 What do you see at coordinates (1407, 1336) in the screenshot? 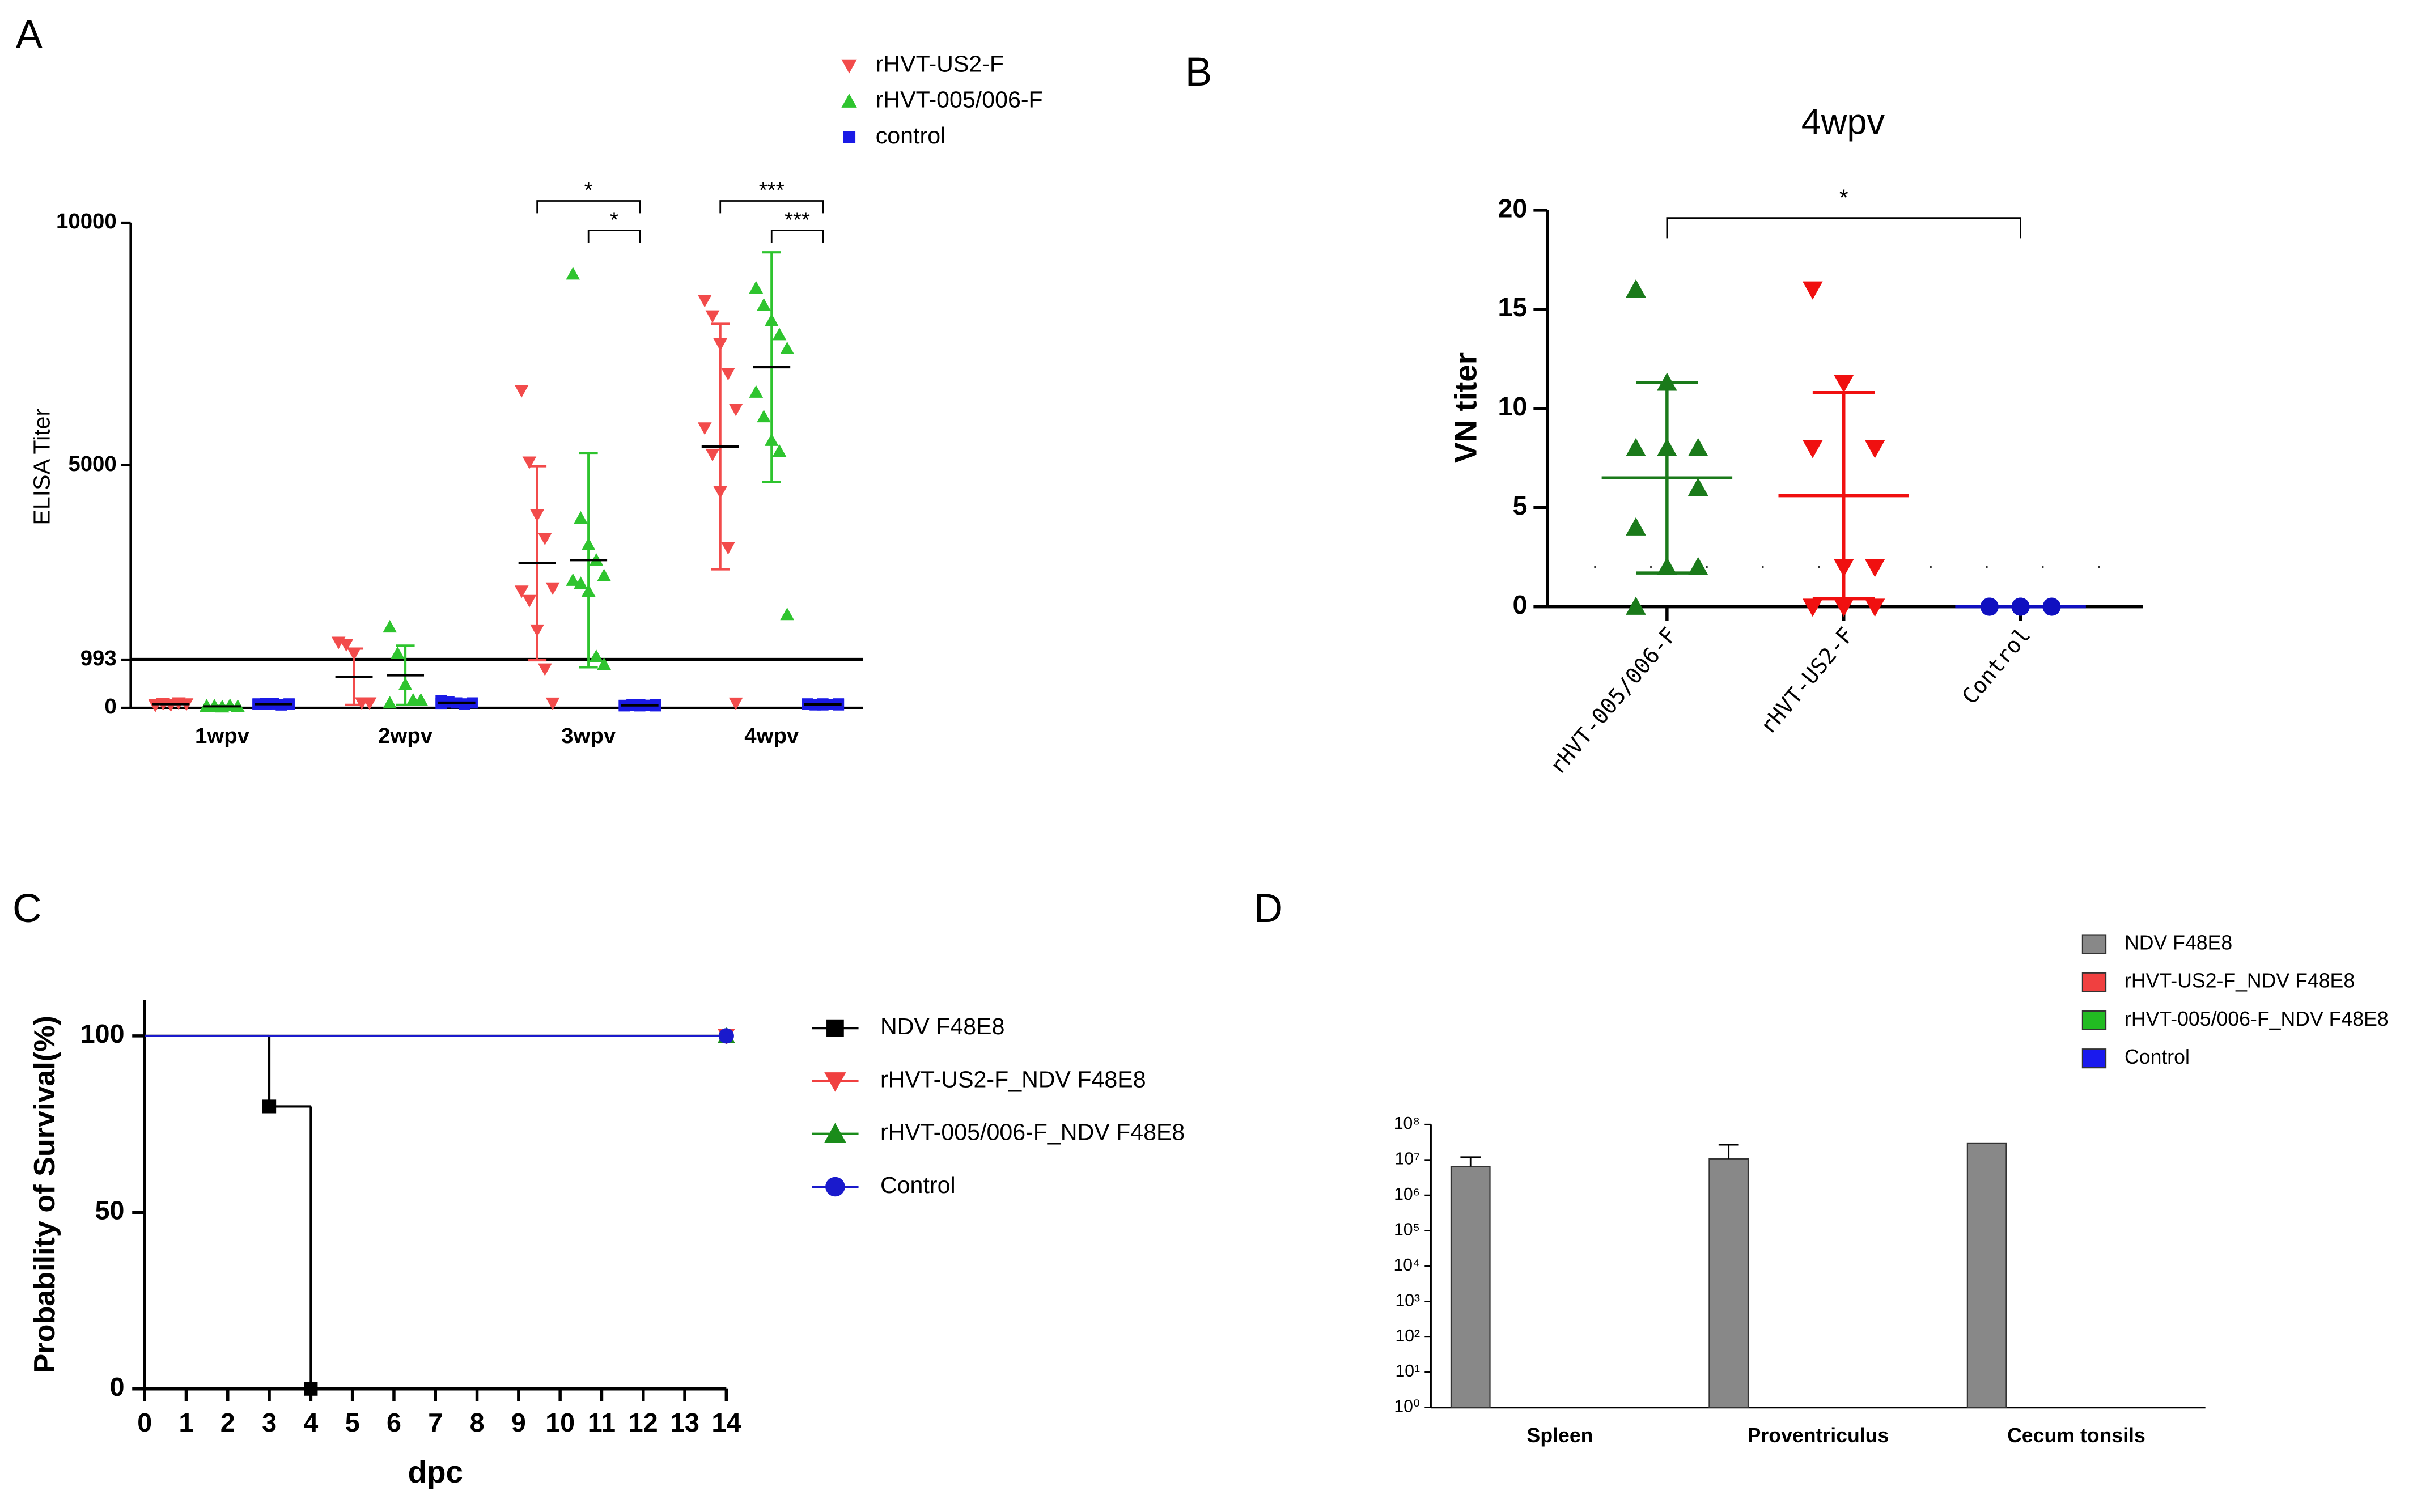
I see `y-tick-label: 10²` at bounding box center [1407, 1336].